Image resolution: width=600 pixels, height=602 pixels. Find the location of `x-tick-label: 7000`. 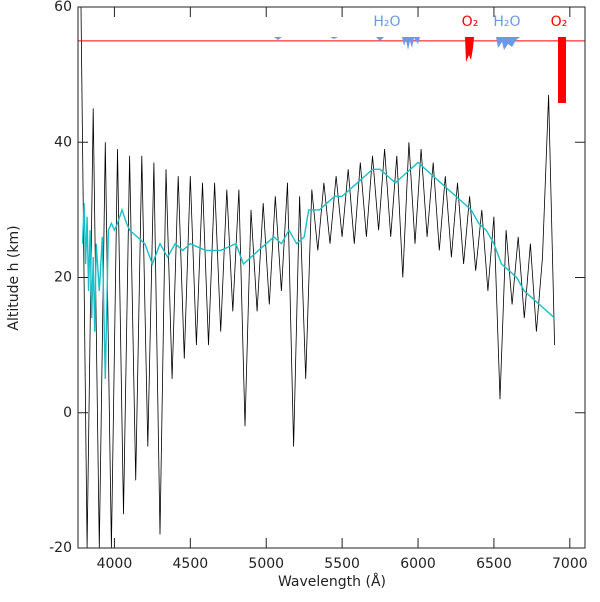

x-tick-label: 7000 is located at coordinates (570, 564).